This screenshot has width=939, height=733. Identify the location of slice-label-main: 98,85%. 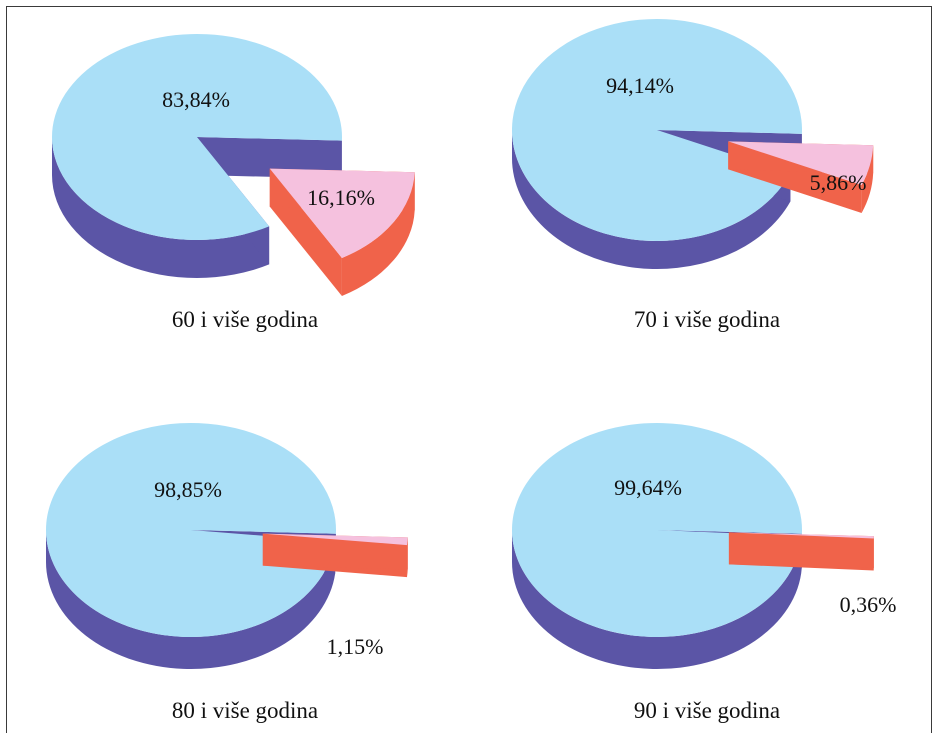
(188, 489).